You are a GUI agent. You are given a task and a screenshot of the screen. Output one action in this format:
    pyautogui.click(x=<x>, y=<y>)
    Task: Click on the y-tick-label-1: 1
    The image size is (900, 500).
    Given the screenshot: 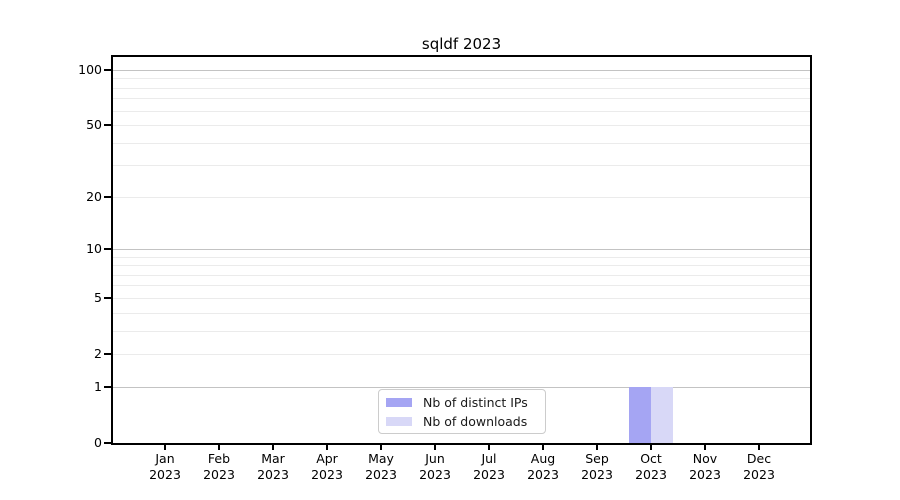 What is the action you would take?
    pyautogui.click(x=98, y=386)
    